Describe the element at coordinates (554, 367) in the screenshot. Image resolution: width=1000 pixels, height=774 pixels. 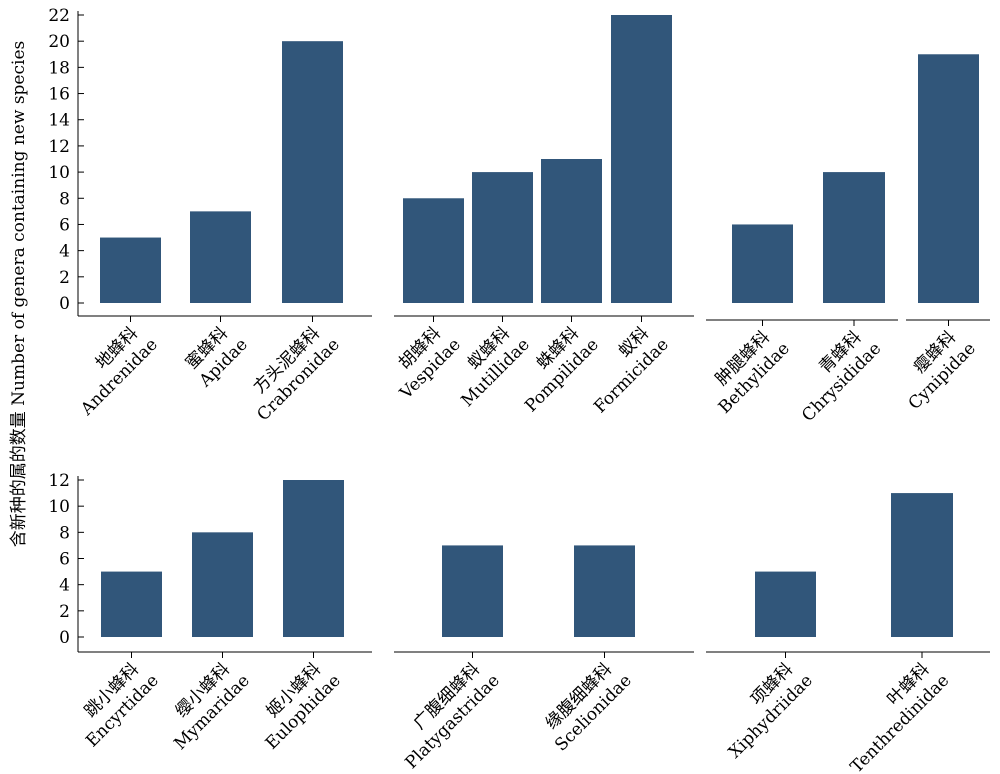
I see `category-label: 蛛蜂科Pompilidae` at that location.